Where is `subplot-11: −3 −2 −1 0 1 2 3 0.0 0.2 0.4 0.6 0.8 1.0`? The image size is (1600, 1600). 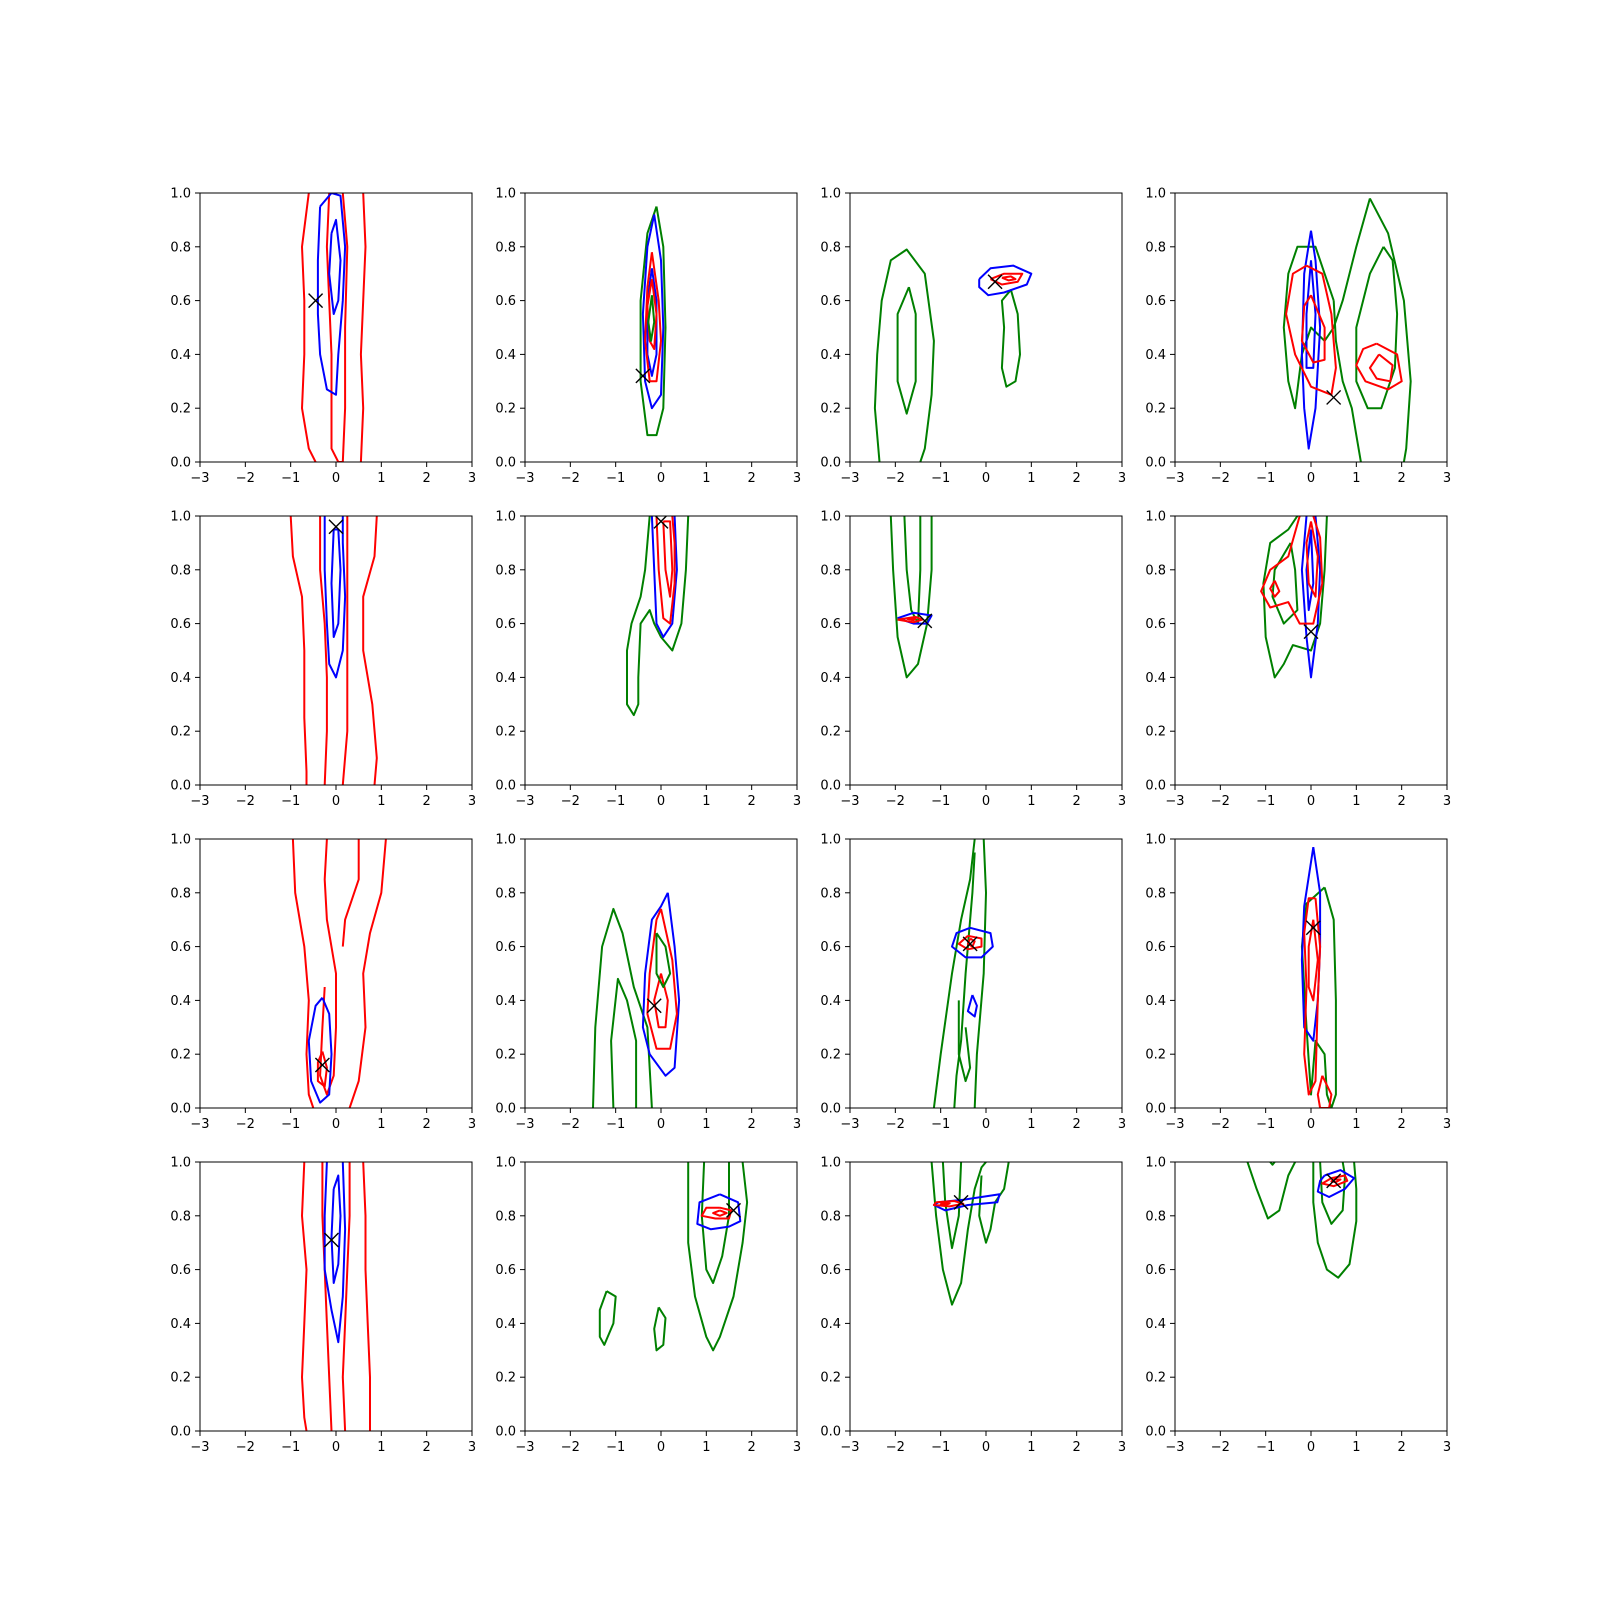
subplot-11: −3 −2 −1 0 1 2 3 0.0 0.2 0.4 0.6 0.8 1.0 is located at coordinates (973, 983).